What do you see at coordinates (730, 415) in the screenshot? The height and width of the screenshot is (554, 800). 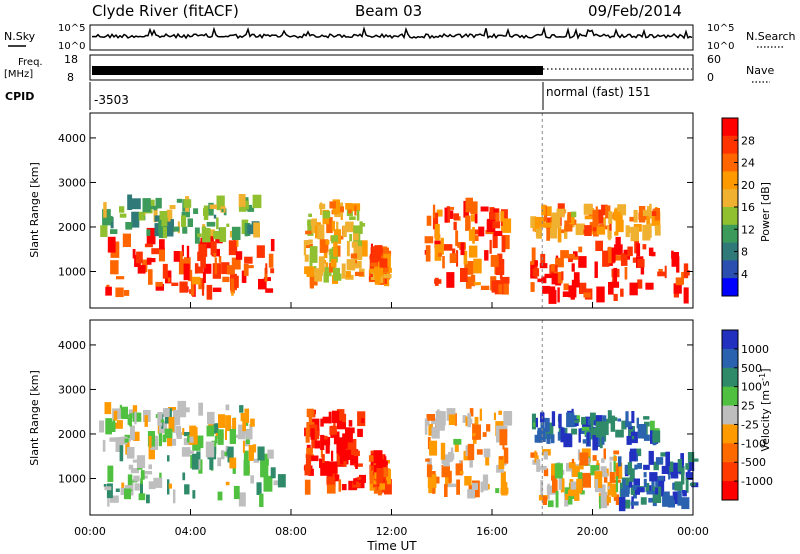 I see `colorbar-frame` at bounding box center [730, 415].